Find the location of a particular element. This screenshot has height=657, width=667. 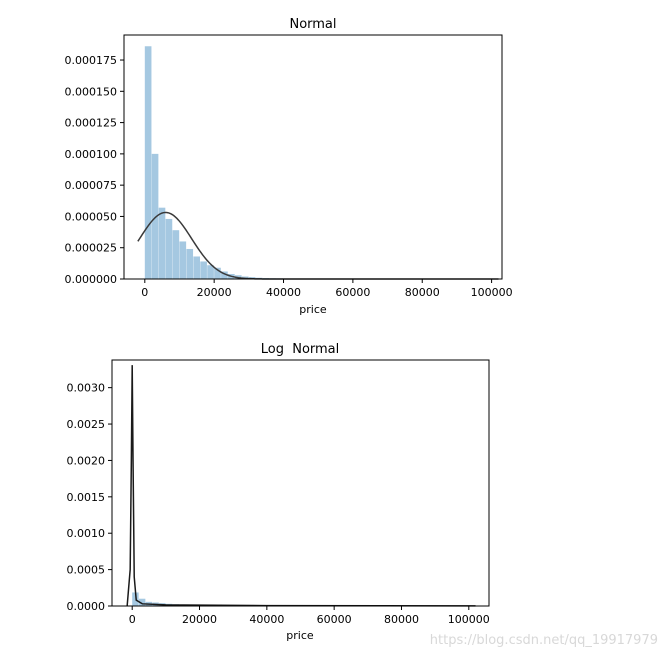

y-tick-label: 0.000100 is located at coordinates (91, 154).